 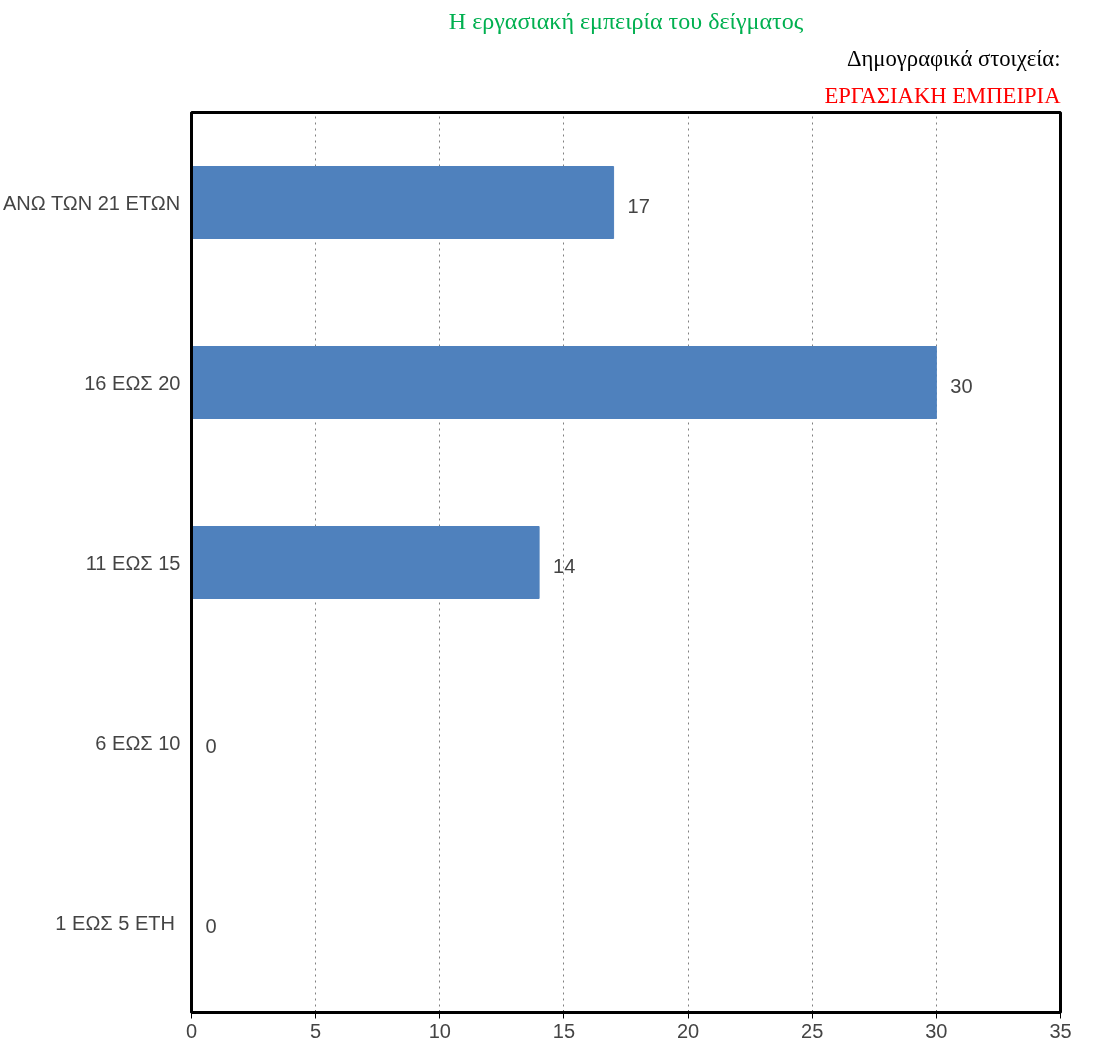 I want to click on text: Δημογραφικά στοιχεία:, so click(x=953, y=58).